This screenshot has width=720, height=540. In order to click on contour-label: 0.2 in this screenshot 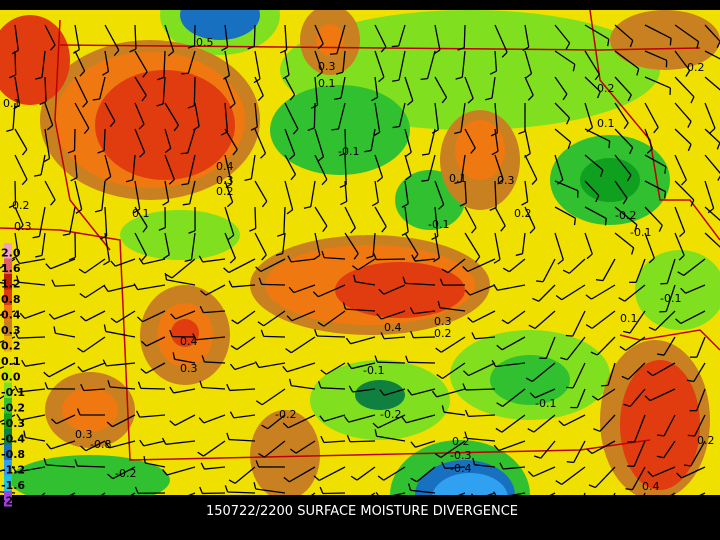, I will do `click(606, 88)`.